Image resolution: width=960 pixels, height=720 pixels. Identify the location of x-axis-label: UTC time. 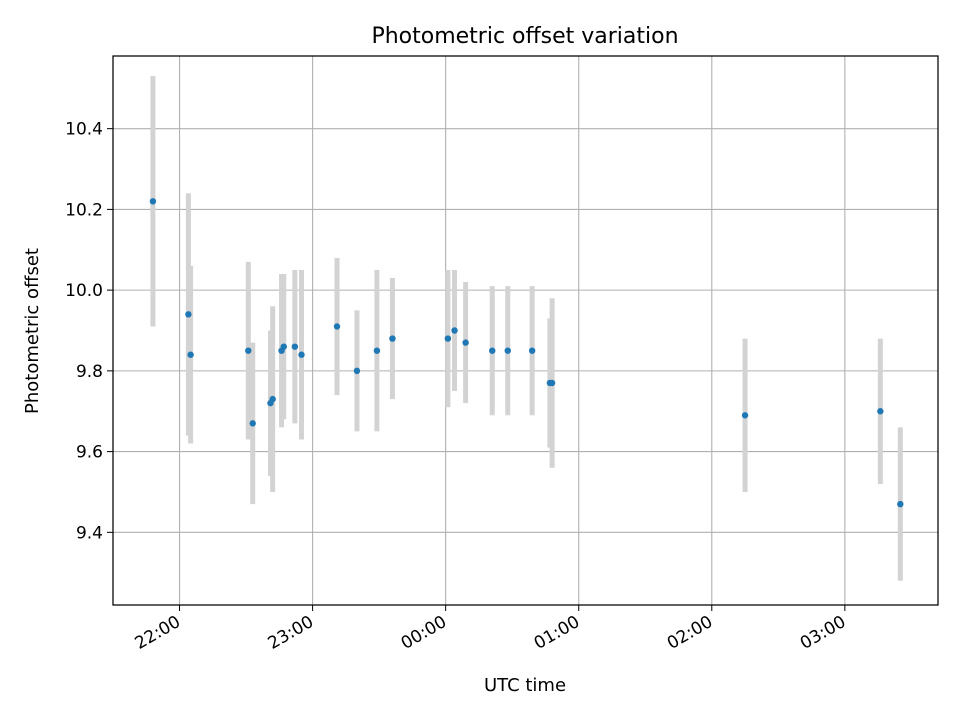
(525, 685).